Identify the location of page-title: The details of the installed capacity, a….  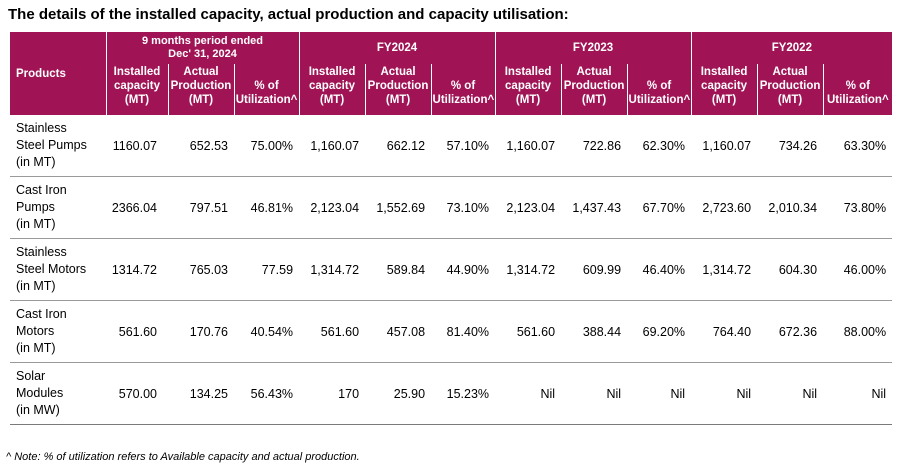
(288, 14).